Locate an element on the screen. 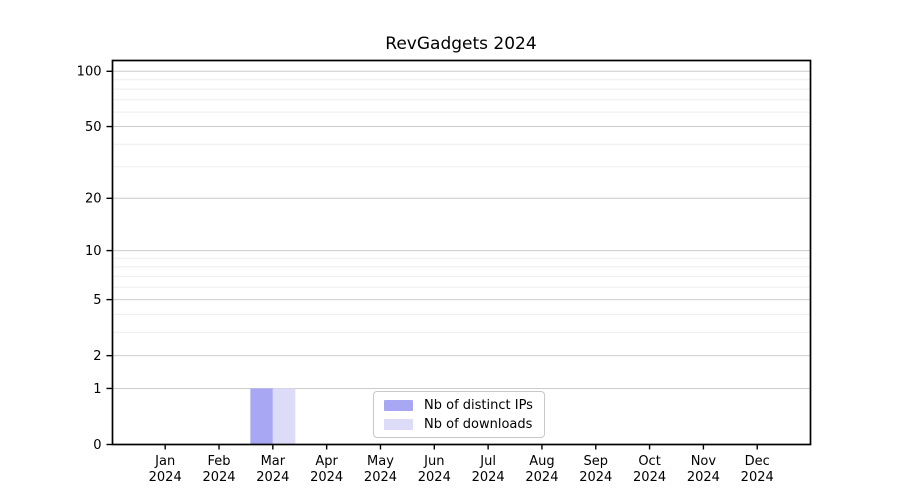 The height and width of the screenshot is (500, 900). x-tick-label: Sep 2024 is located at coordinates (595, 469).